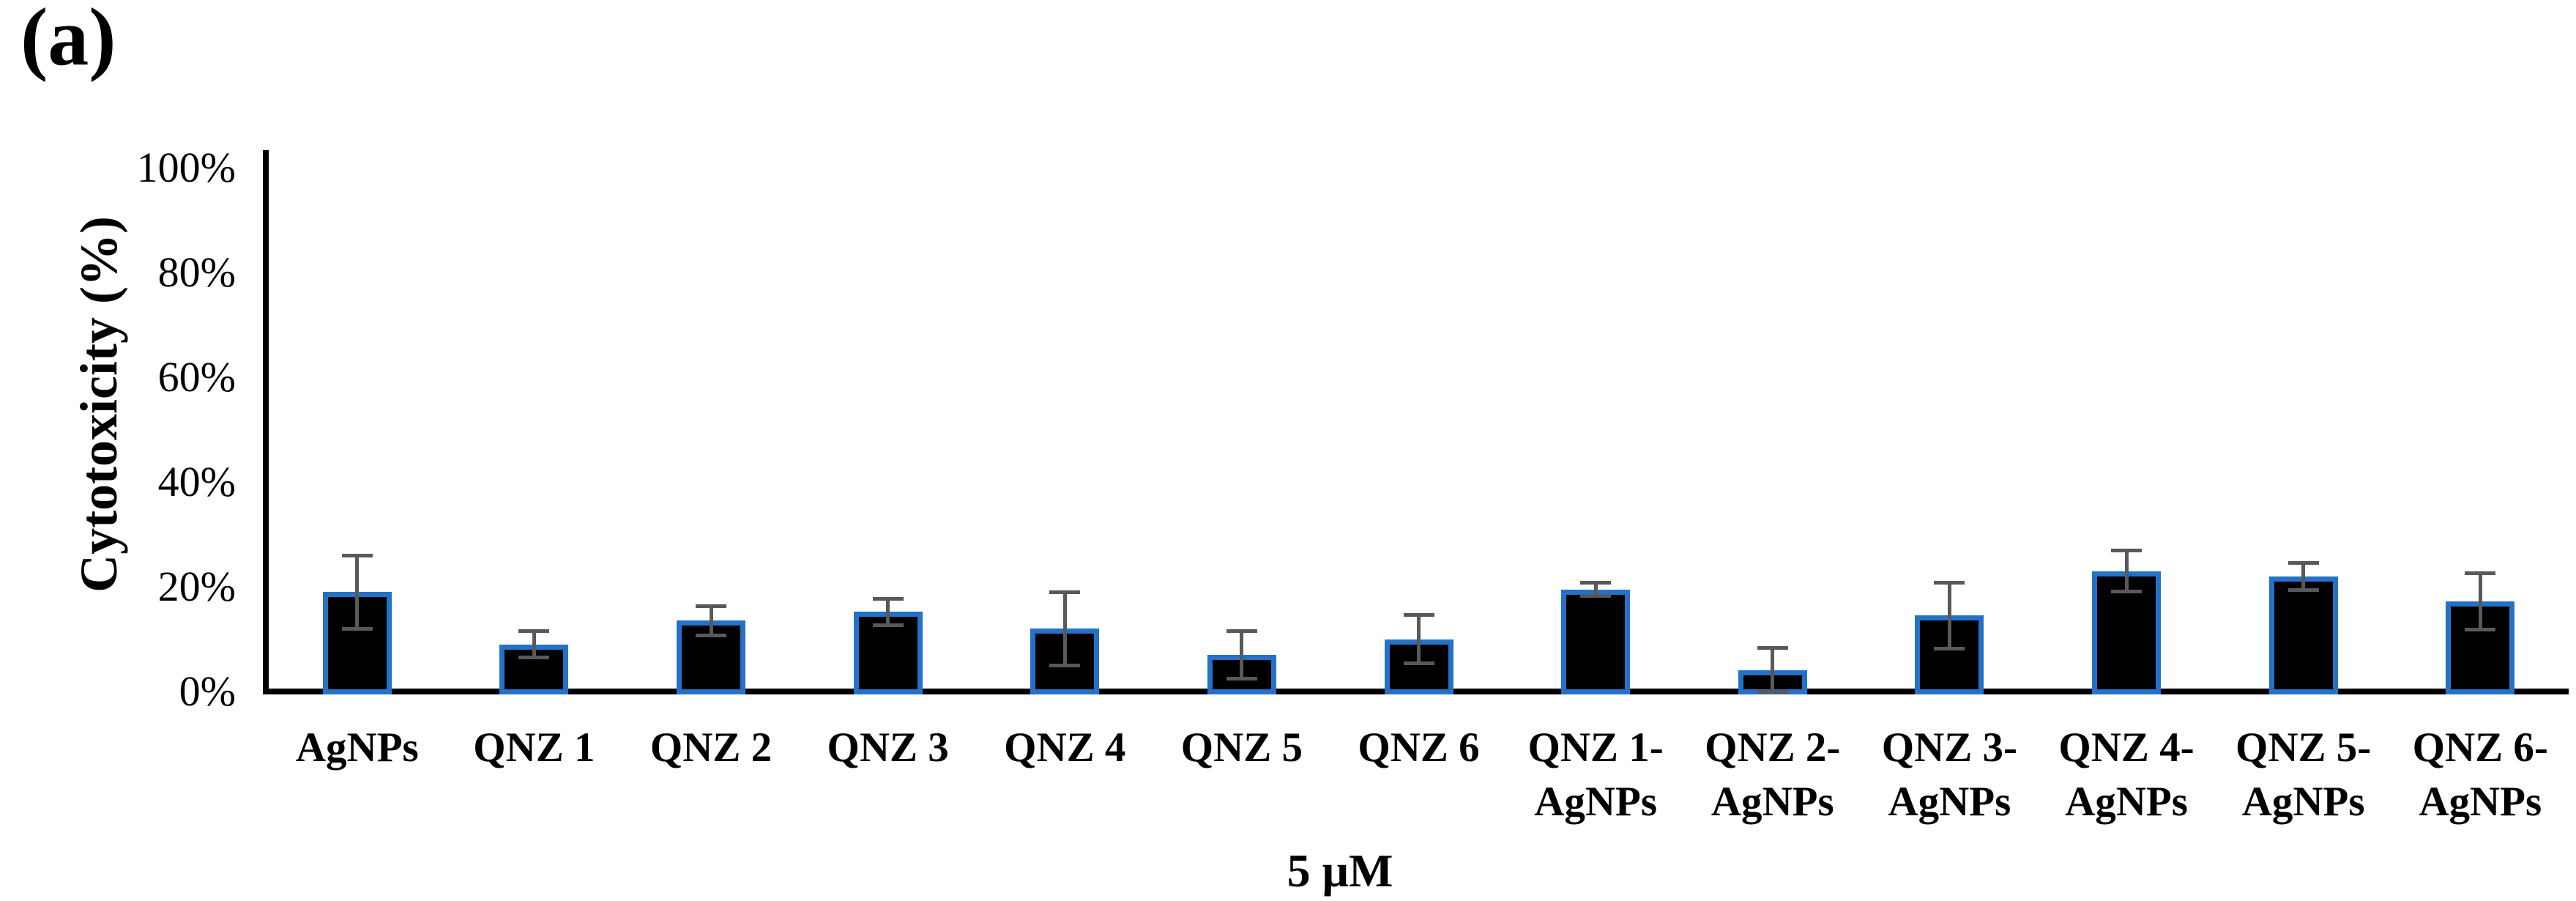 This screenshot has width=2576, height=901. Describe the element at coordinates (196, 377) in the screenshot. I see `y-tick-label: 60%` at that location.